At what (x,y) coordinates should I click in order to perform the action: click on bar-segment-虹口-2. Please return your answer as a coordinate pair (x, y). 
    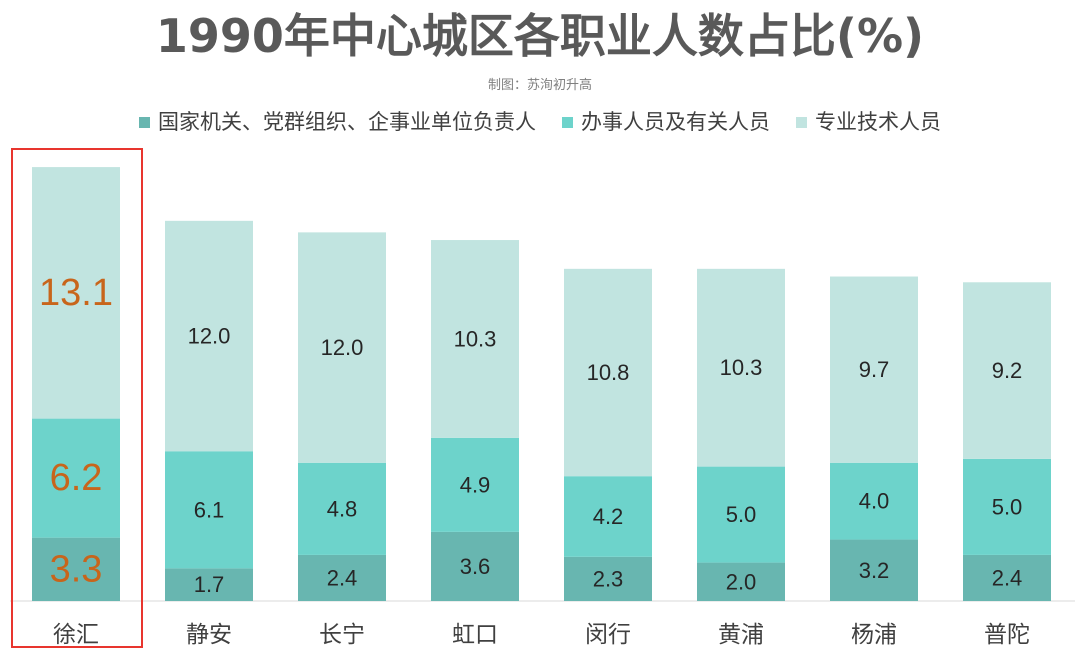
    Looking at the image, I should click on (475, 339).